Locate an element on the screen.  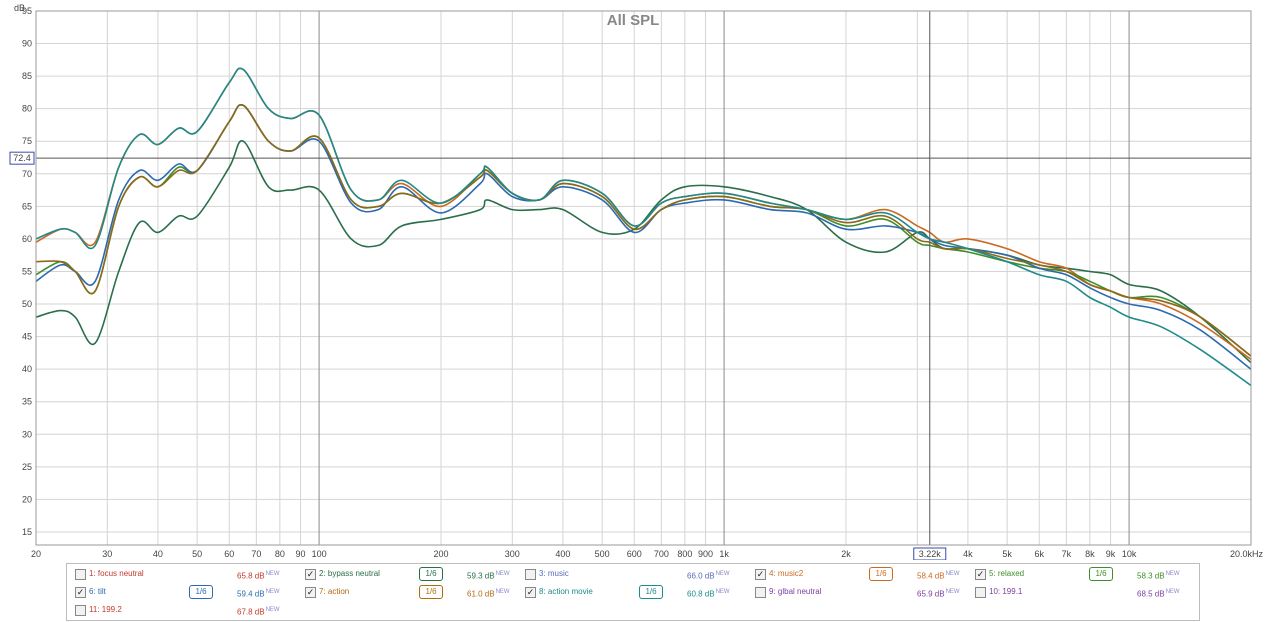
x-tick-label: 400 is located at coordinates (562, 554).